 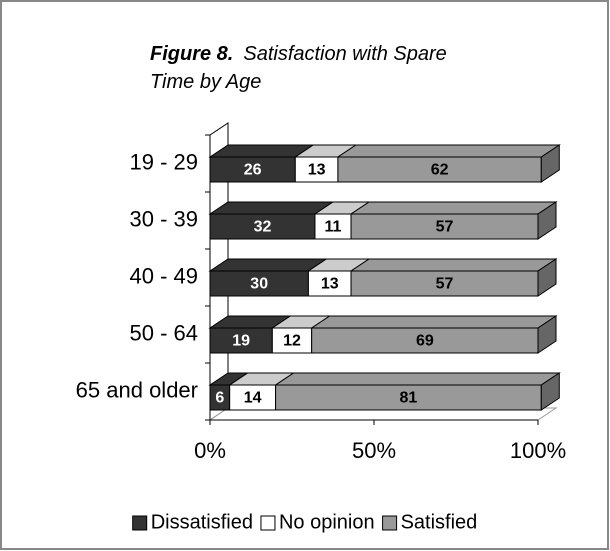 What do you see at coordinates (253, 170) in the screenshot?
I see `value-label: 26` at bounding box center [253, 170].